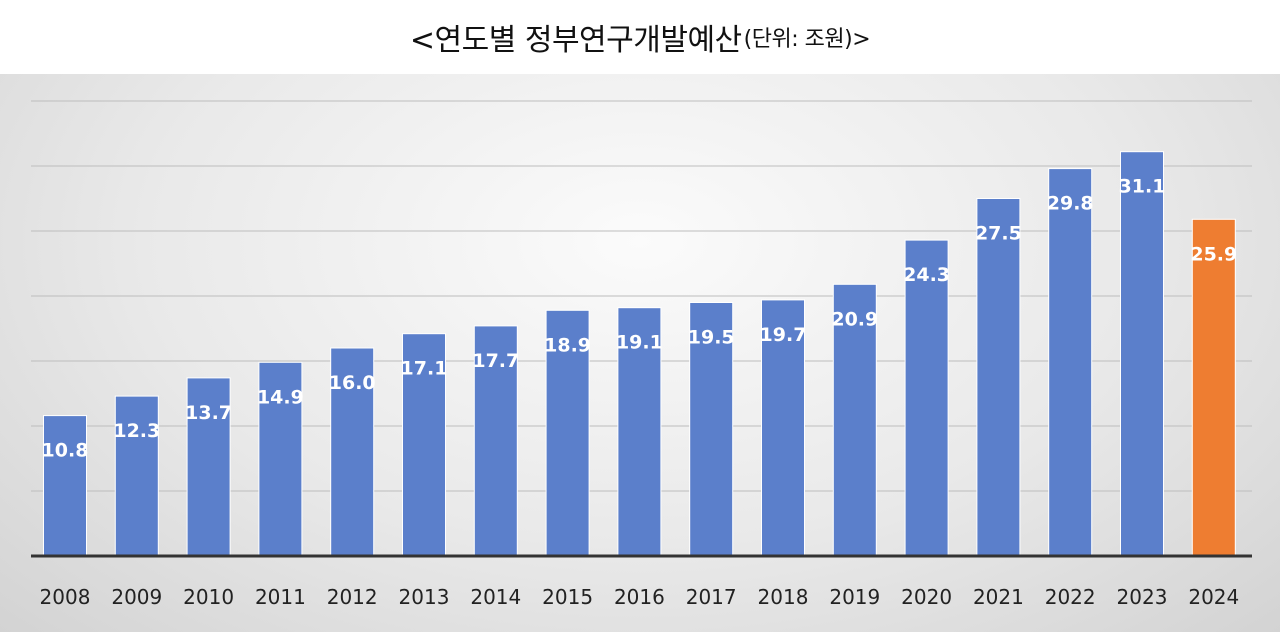 Image resolution: width=1280 pixels, height=632 pixels. Describe the element at coordinates (280, 459) in the screenshot. I see `bar-2011` at that location.